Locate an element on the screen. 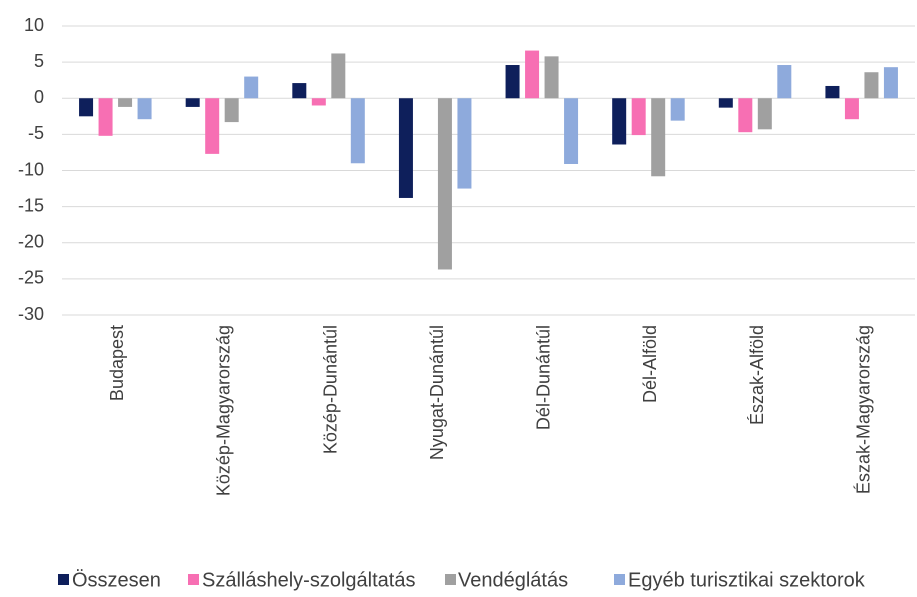  x-tick-label: Észak-Alföld is located at coordinates (757, 375).